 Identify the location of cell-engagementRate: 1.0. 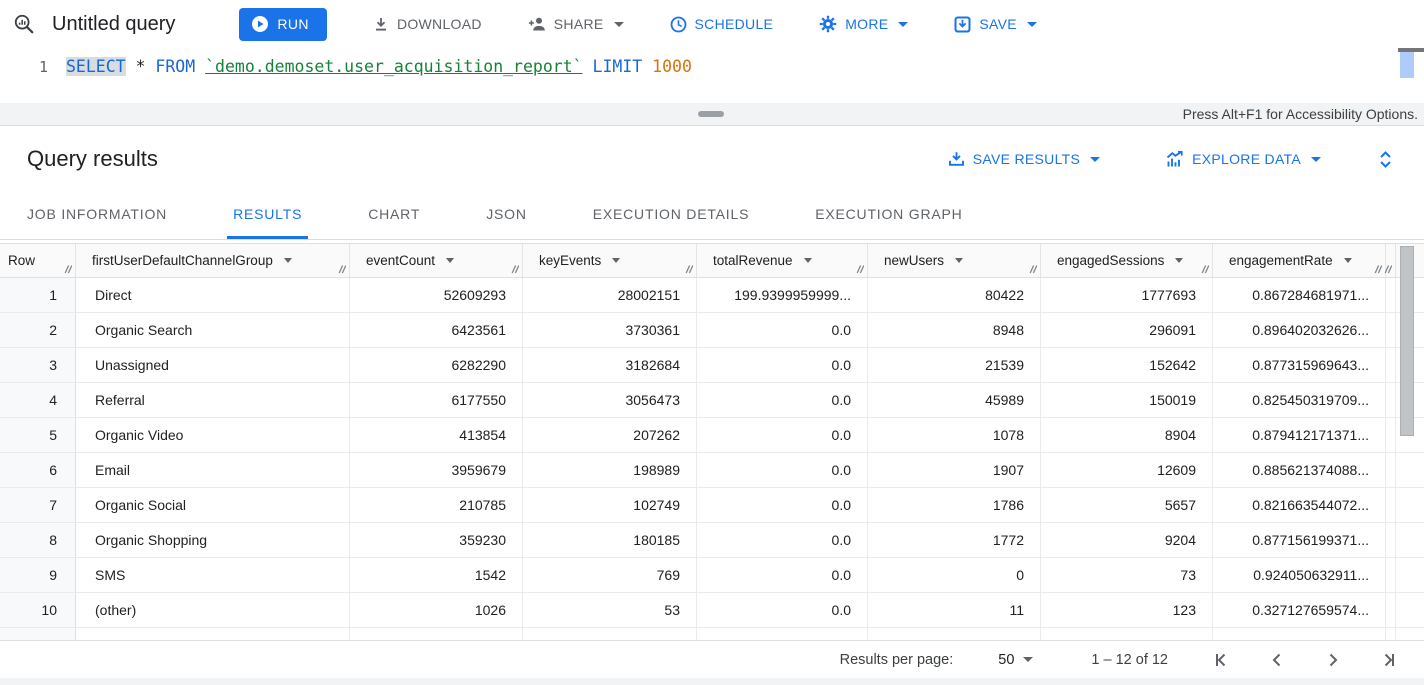
(1299, 634).